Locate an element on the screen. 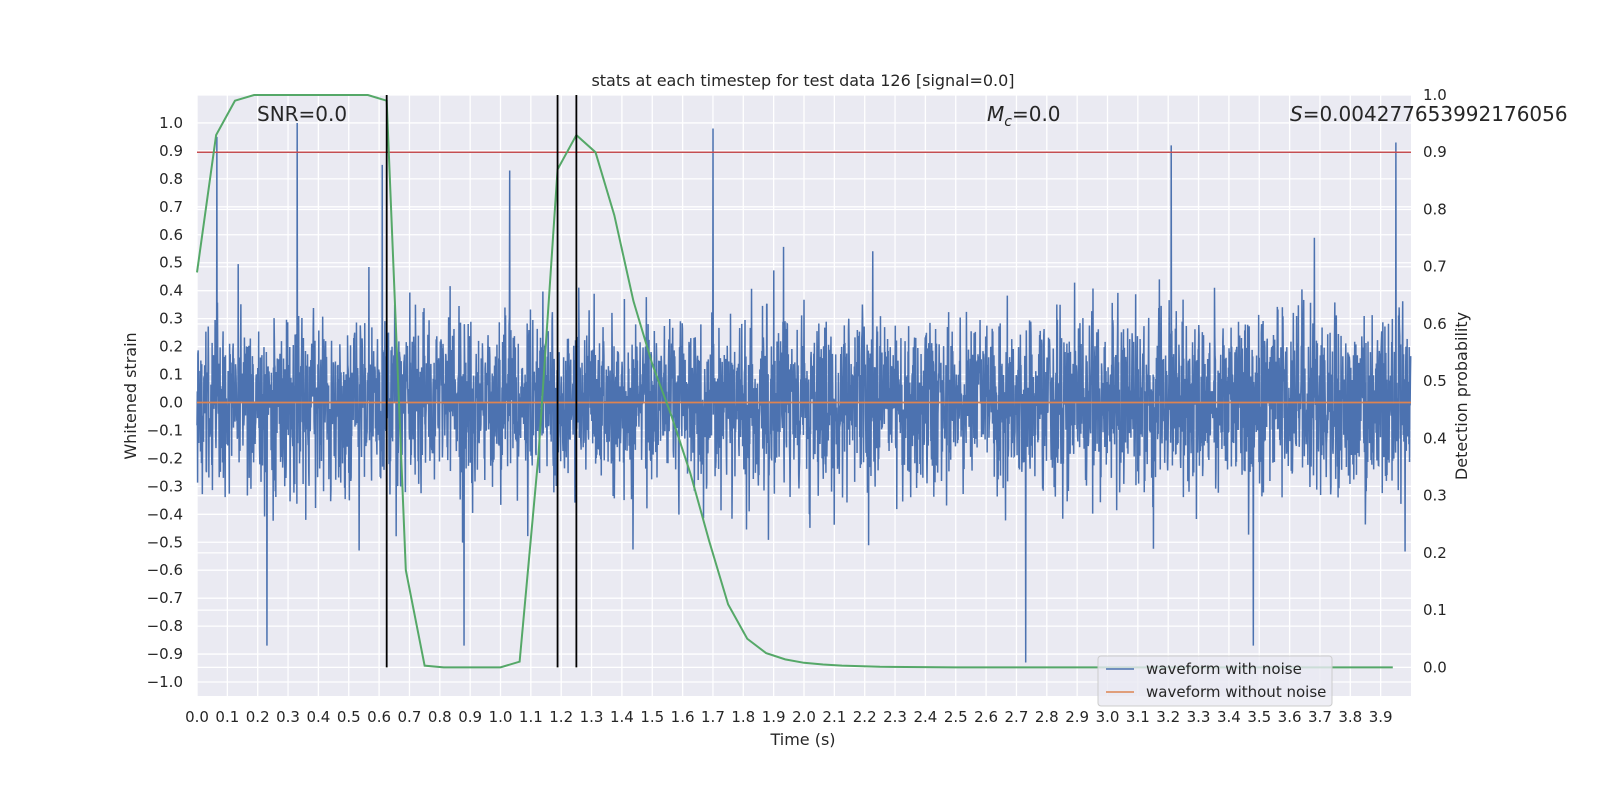  x-tick-label: 0.7 is located at coordinates (410, 717).